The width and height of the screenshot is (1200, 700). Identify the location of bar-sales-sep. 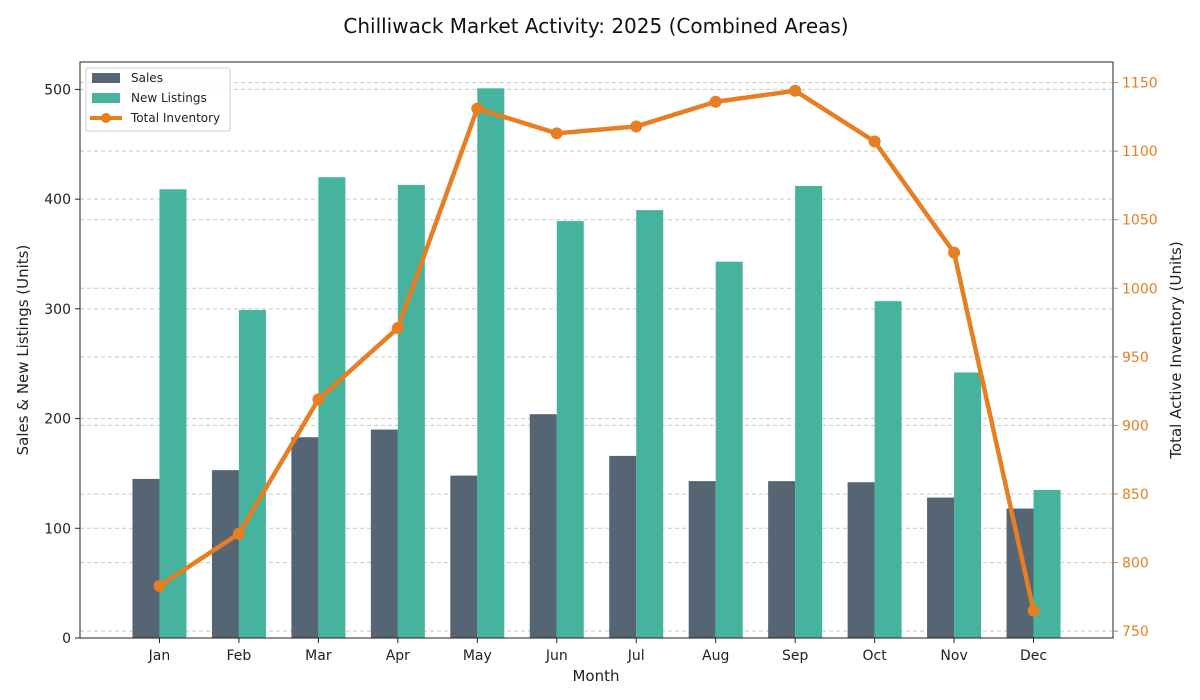
(782, 559).